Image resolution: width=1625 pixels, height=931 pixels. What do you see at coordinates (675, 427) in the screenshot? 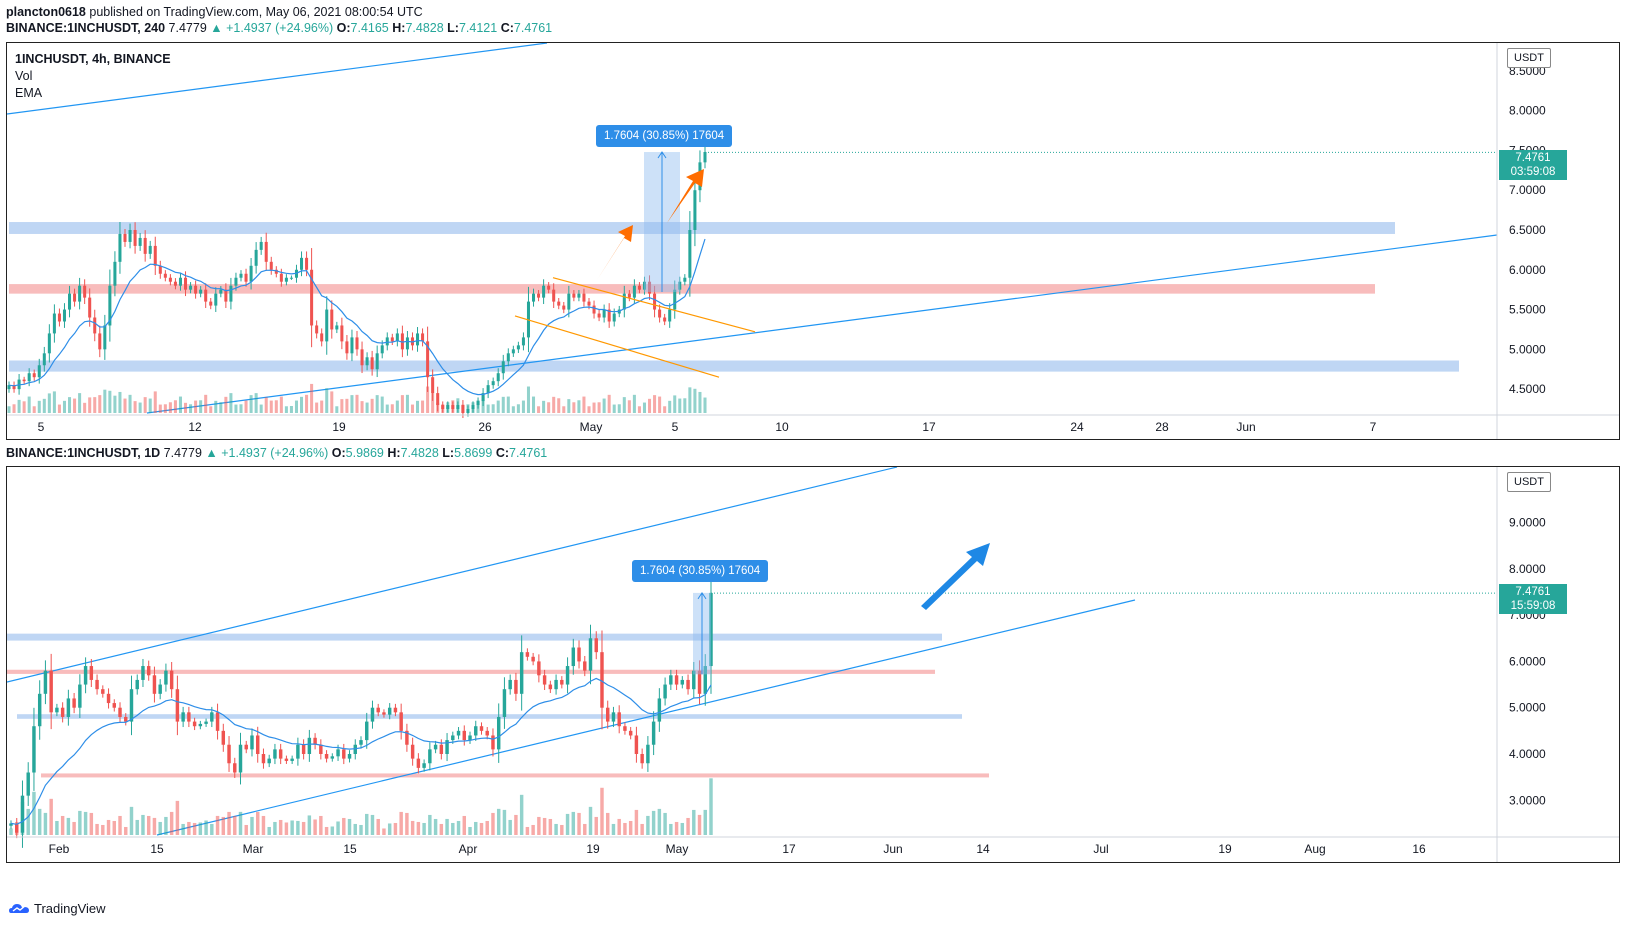
I see `time-tick-label: 5` at bounding box center [675, 427].